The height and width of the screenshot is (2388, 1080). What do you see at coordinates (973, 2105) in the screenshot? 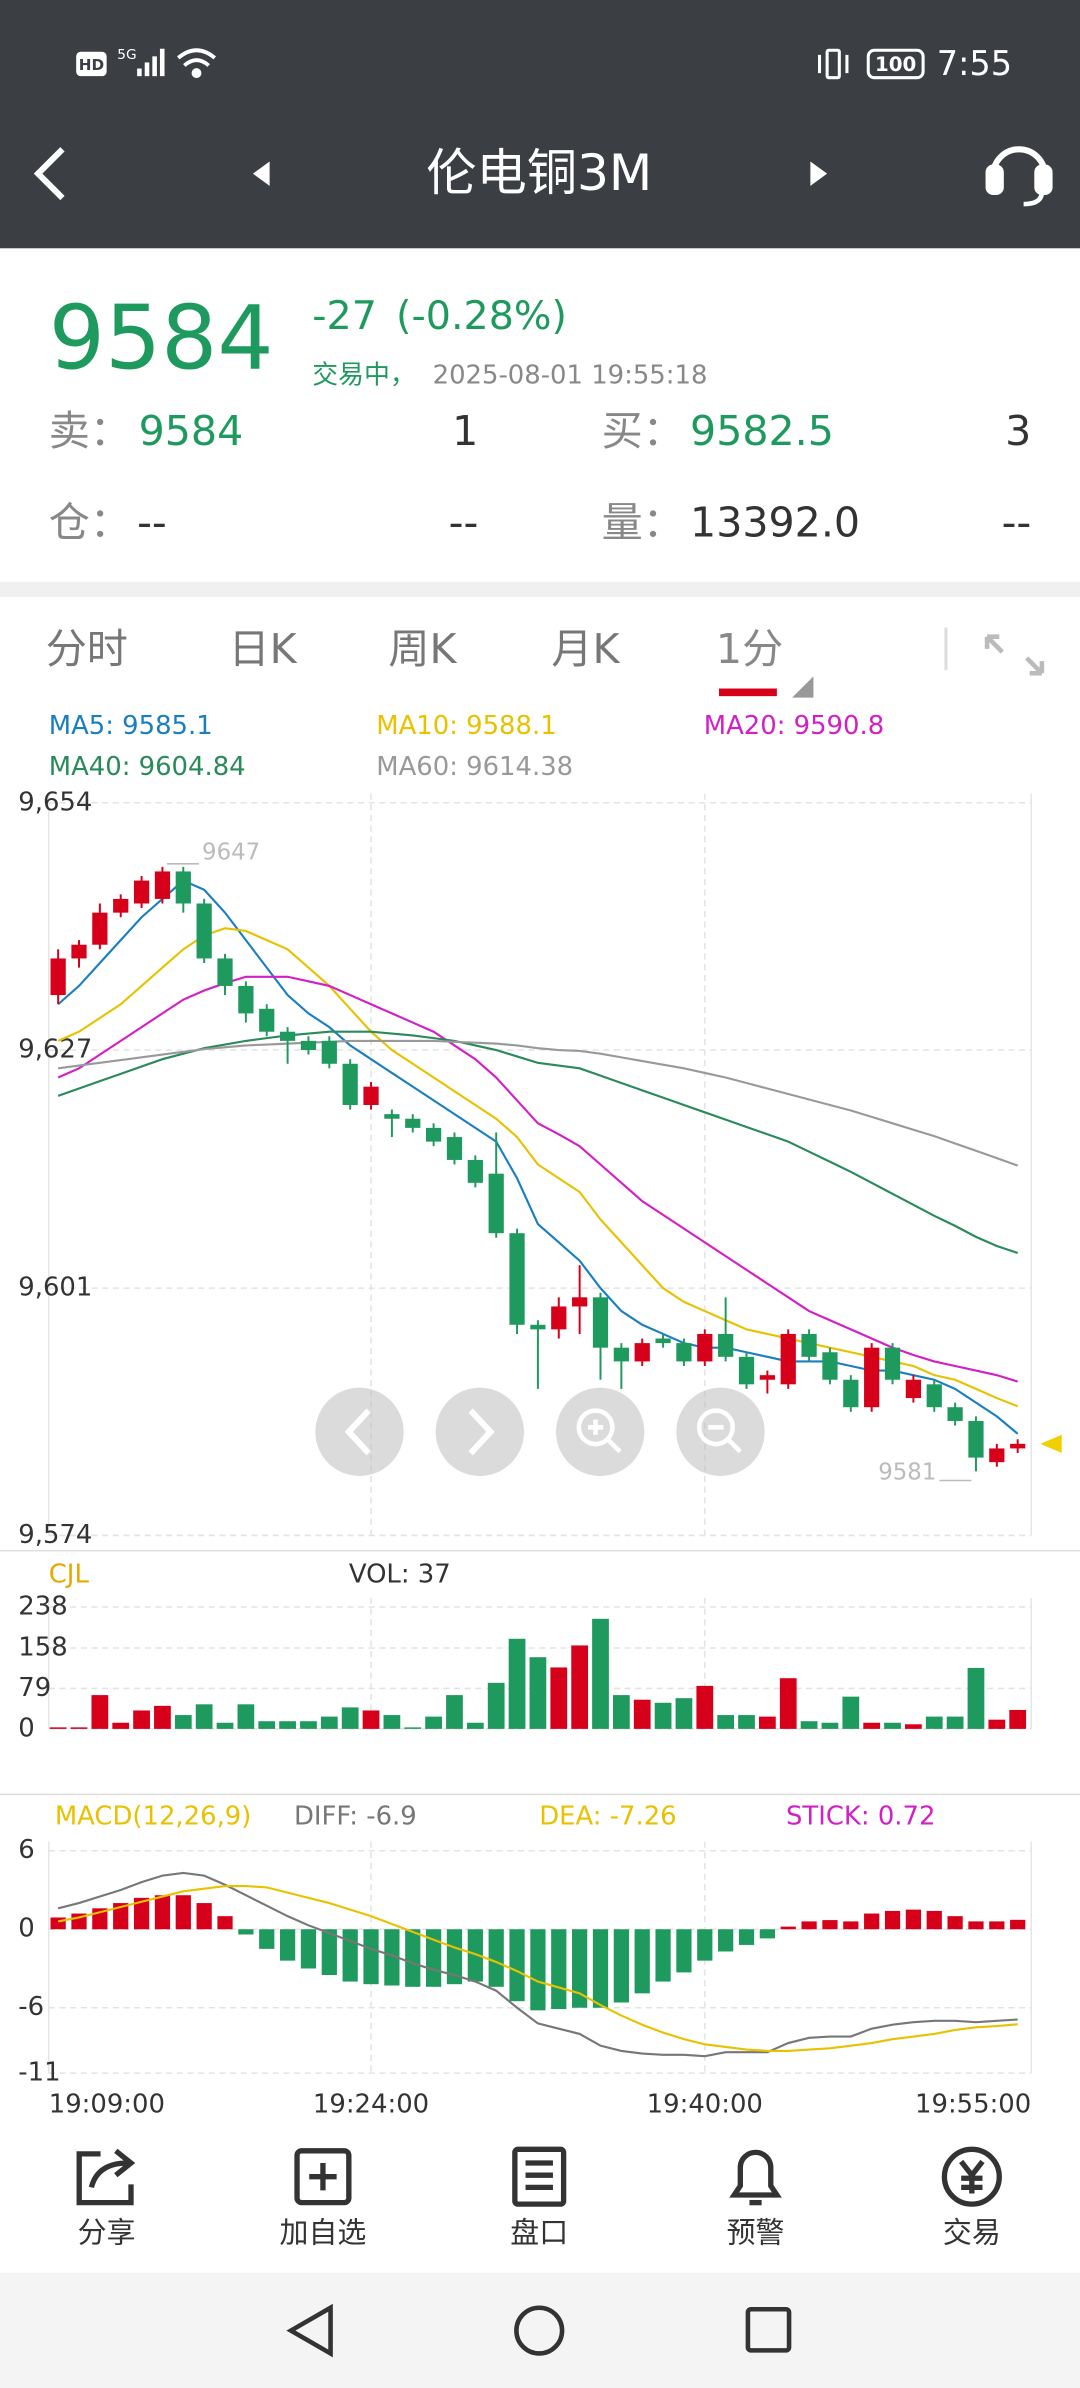
I see `x-tick-label: 19:55:00` at bounding box center [973, 2105].